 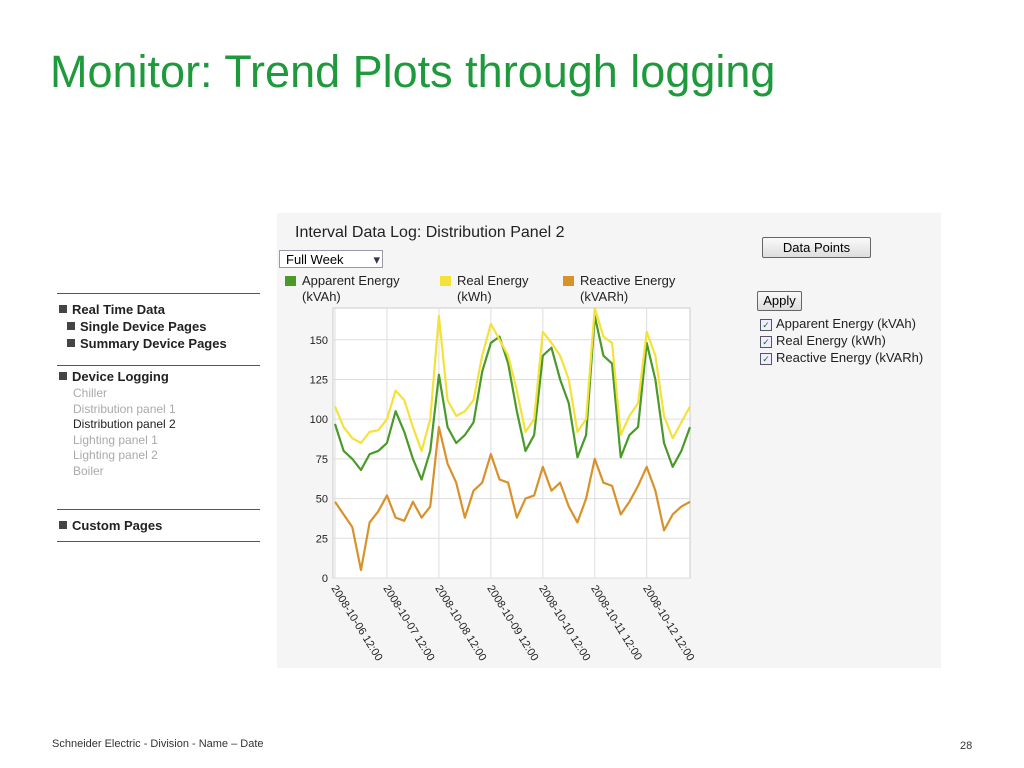 What do you see at coordinates (616, 622) in the screenshot?
I see `x-tick-label: 2008-10-11 12:00` at bounding box center [616, 622].